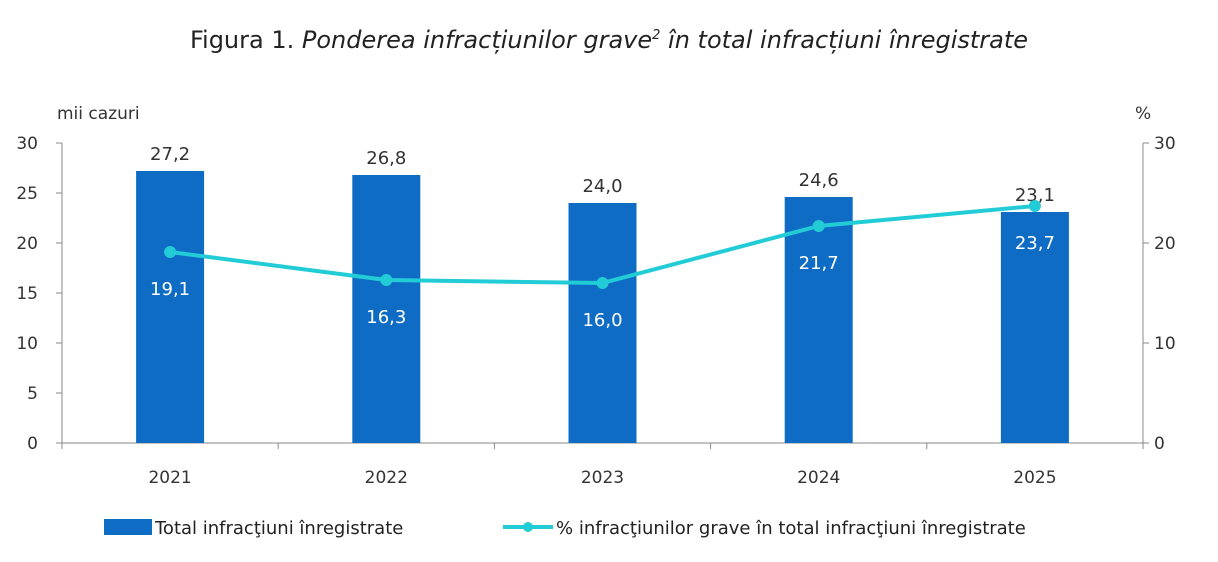  What do you see at coordinates (602, 320) in the screenshot?
I see `line-data-label: 16,0` at bounding box center [602, 320].